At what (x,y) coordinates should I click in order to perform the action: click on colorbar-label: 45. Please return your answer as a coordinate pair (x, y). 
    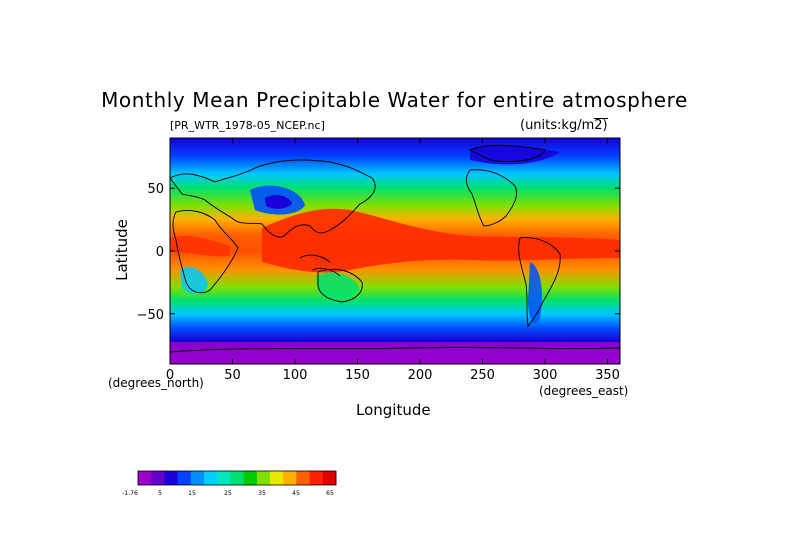
    Looking at the image, I should click on (296, 493).